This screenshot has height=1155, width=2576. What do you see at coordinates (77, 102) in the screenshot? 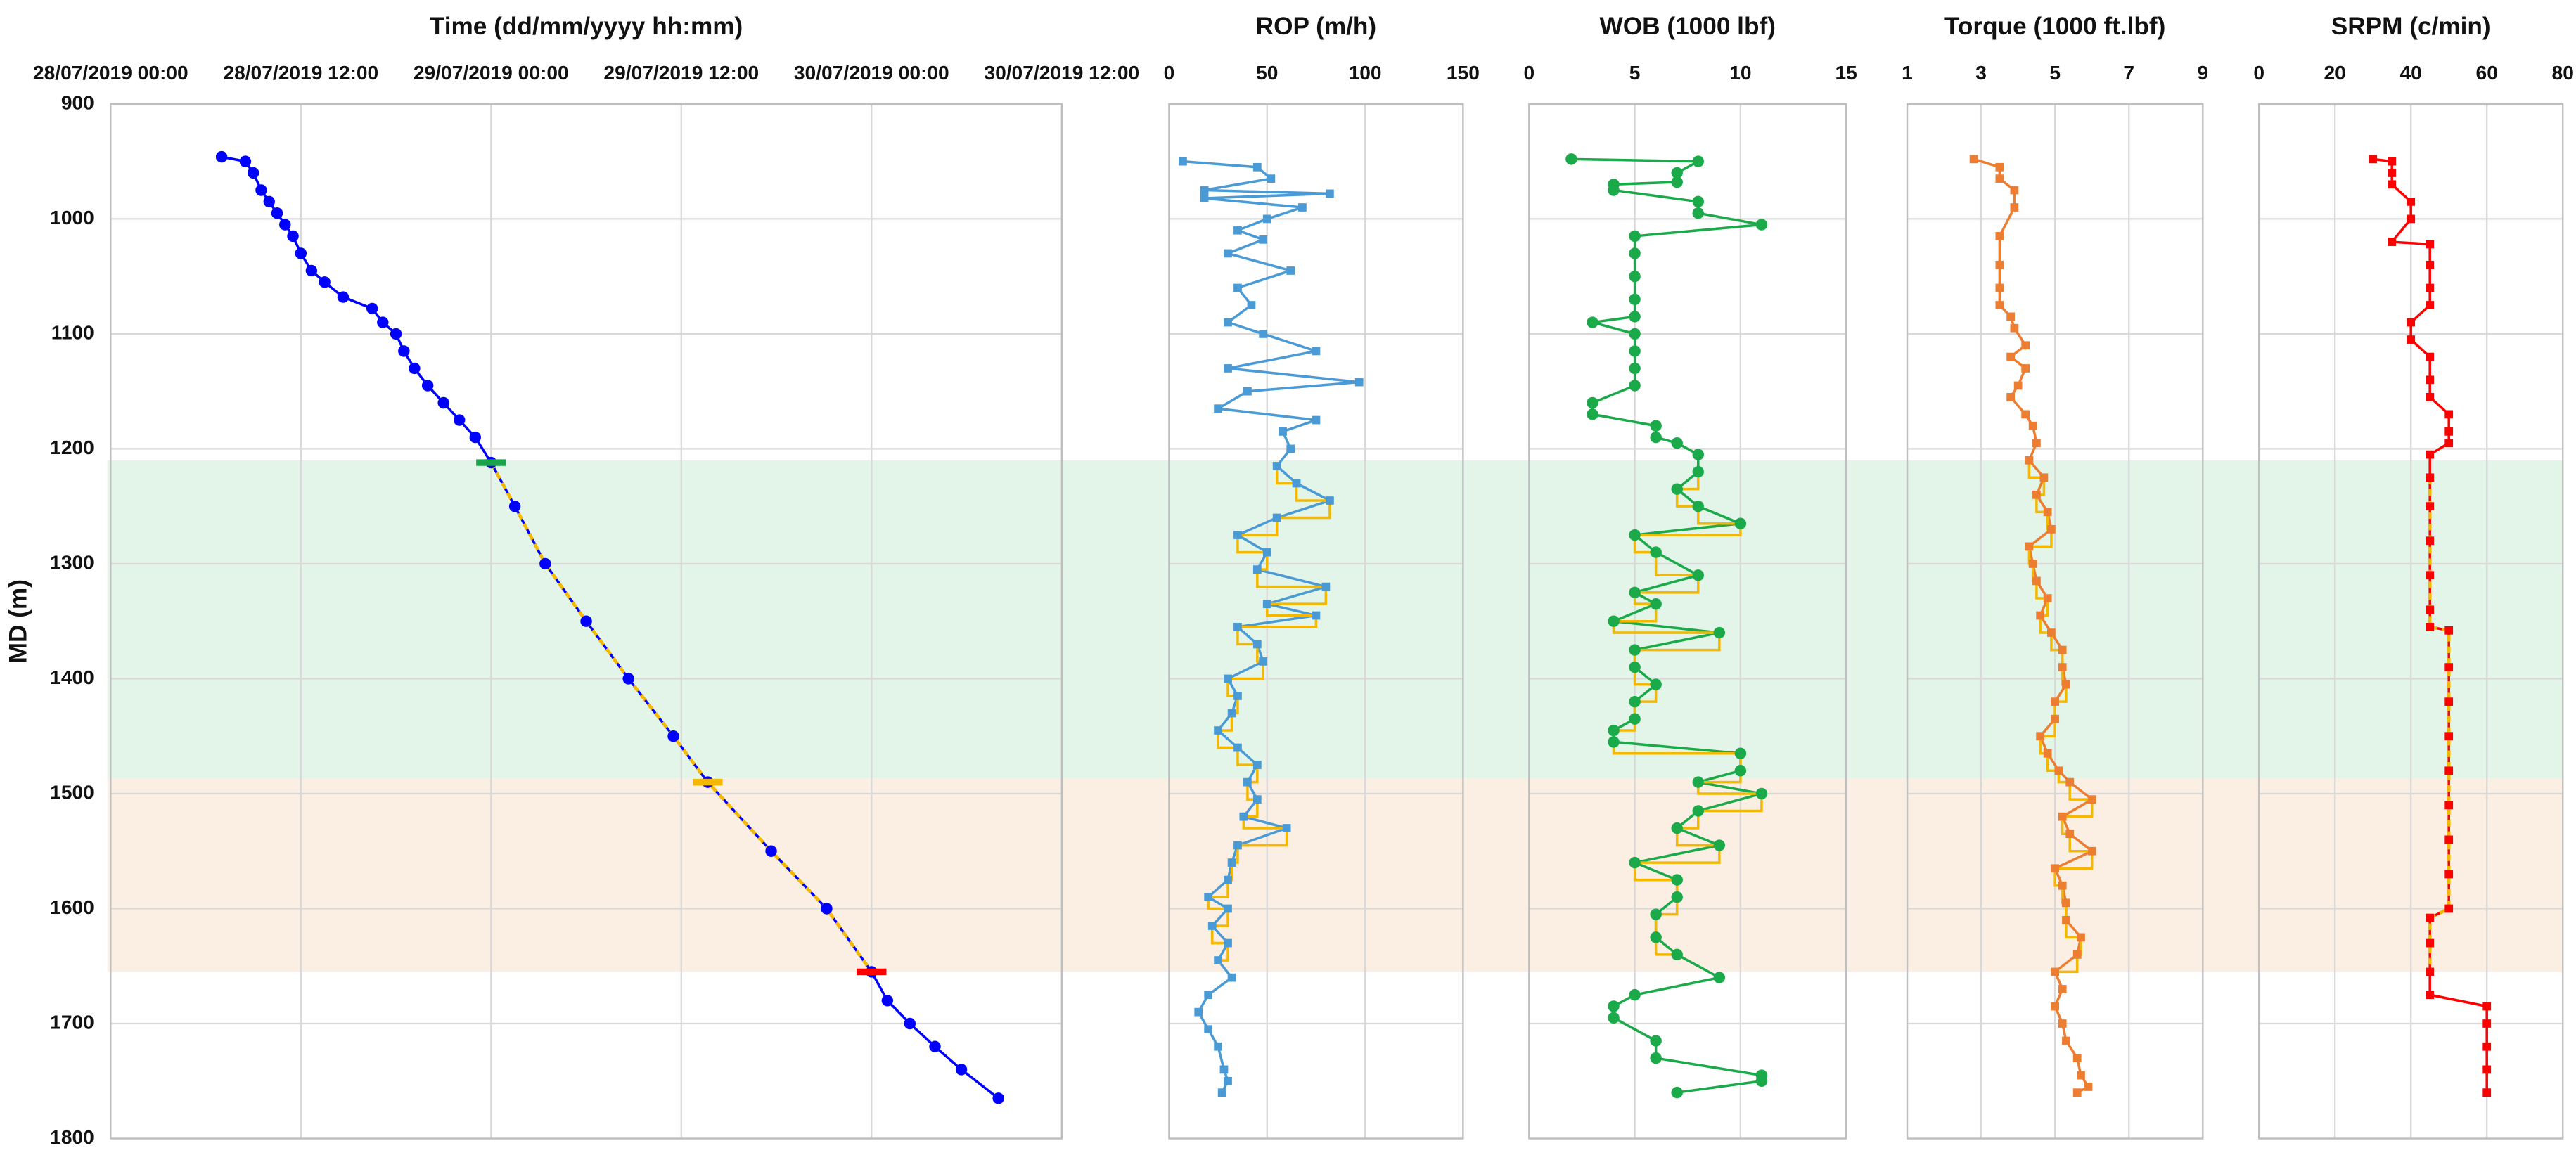
I see `y-tick-label: 900` at bounding box center [77, 102].